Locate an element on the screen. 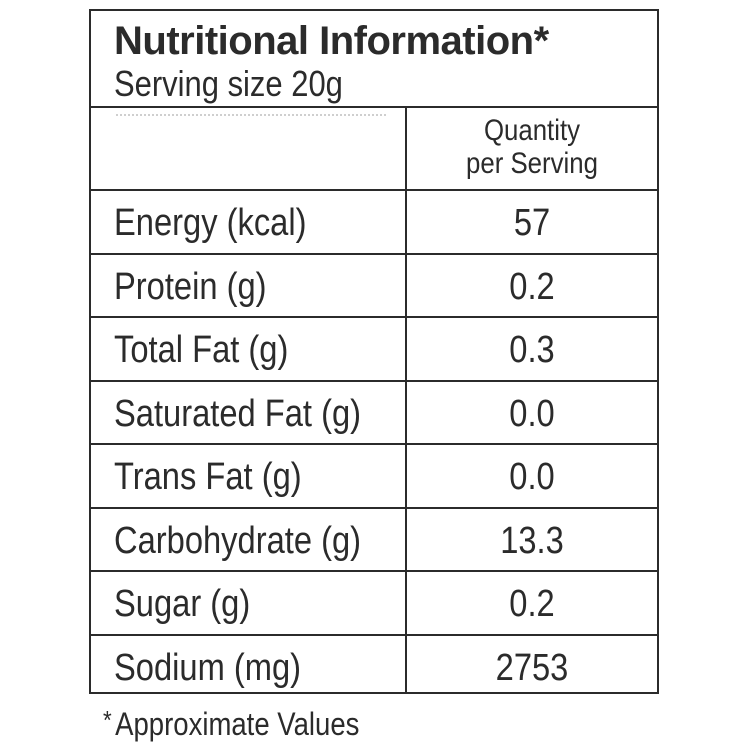  table-header-row: Quantity per Serving is located at coordinates (374, 149).